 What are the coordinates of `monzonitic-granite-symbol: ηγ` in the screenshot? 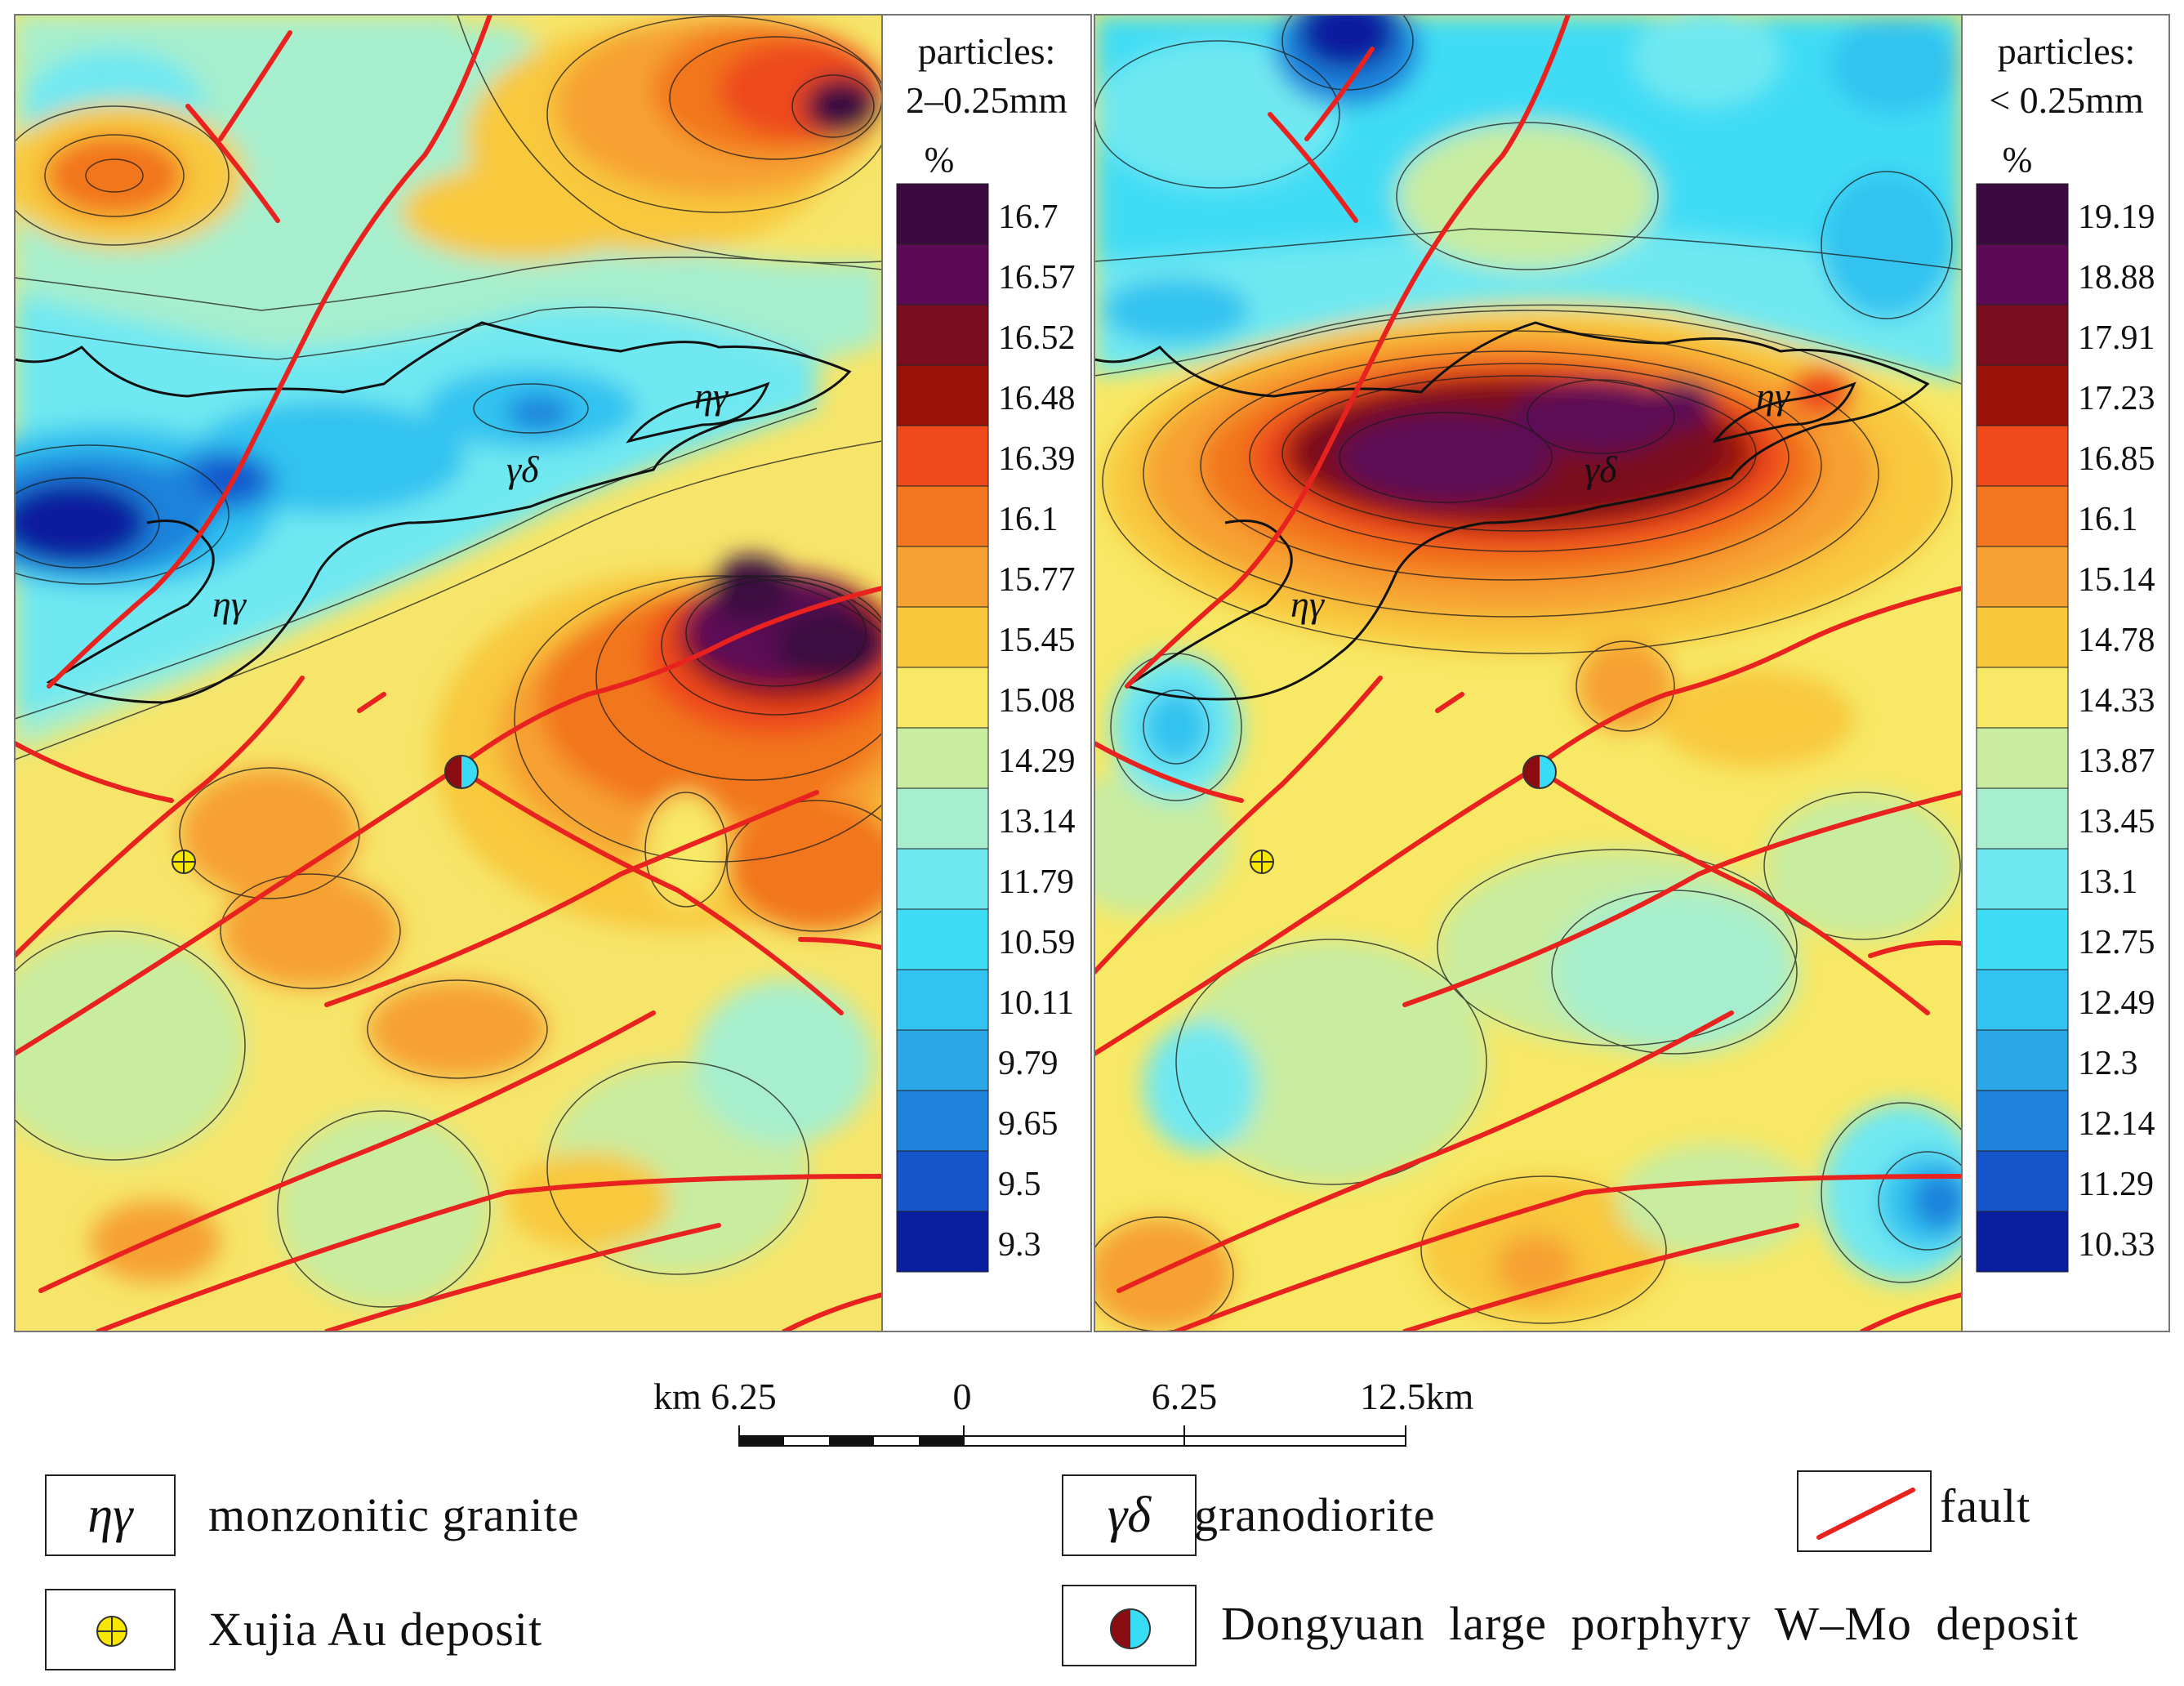 It's located at (110, 1515).